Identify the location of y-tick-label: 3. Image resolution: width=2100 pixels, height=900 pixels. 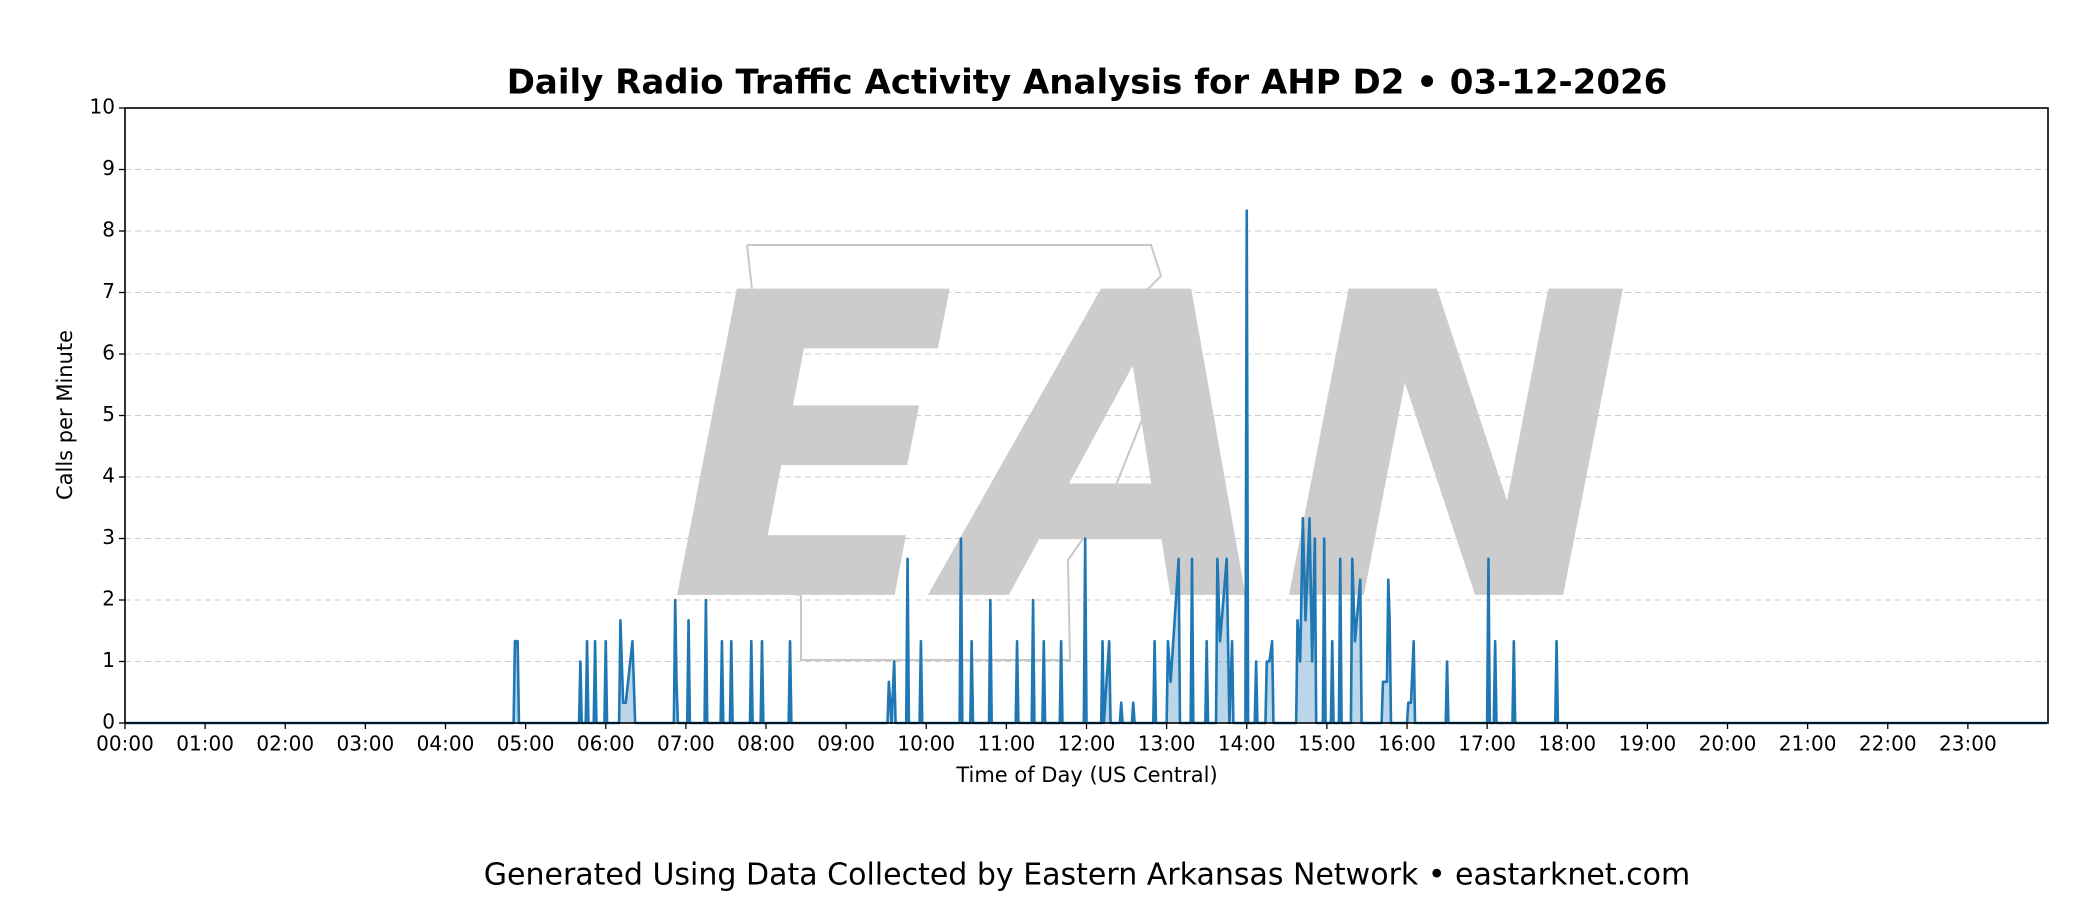
(108, 537).